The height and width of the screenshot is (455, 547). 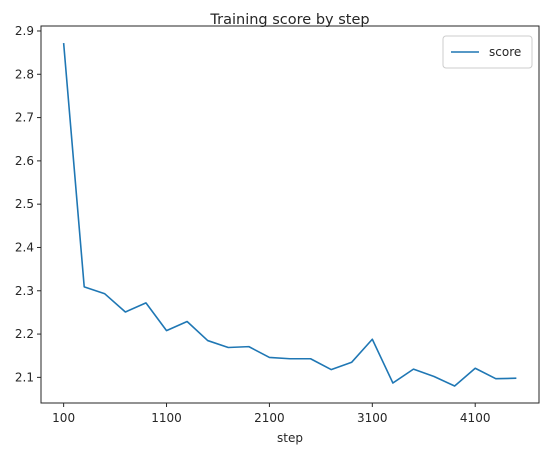 I want to click on y-tick-label: 2.8, so click(x=24, y=74).